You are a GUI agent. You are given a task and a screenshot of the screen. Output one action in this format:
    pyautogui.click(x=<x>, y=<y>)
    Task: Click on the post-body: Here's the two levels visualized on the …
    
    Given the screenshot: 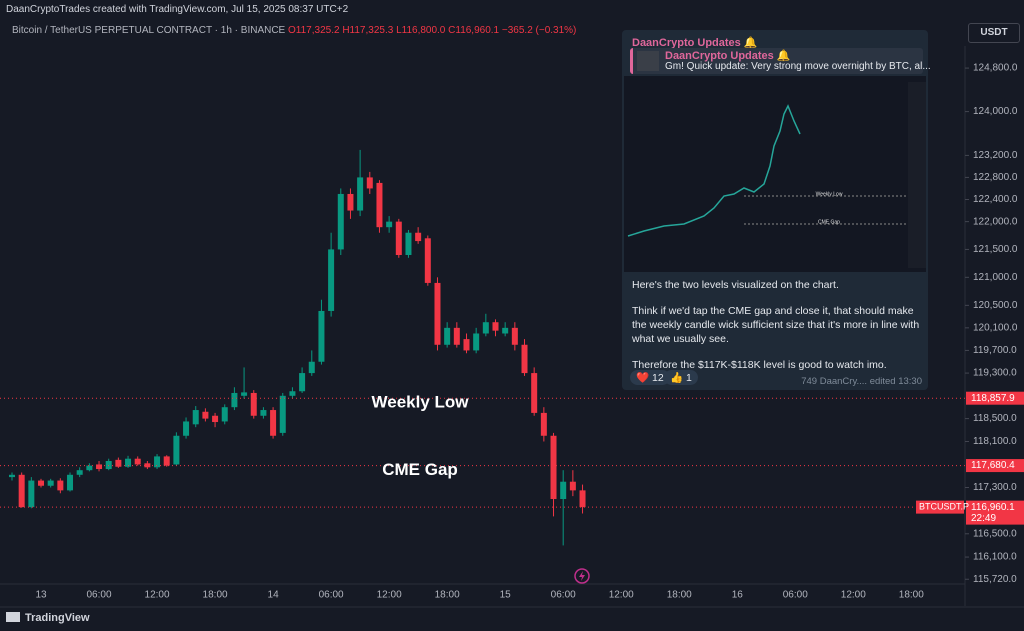 What is the action you would take?
    pyautogui.click(x=777, y=331)
    